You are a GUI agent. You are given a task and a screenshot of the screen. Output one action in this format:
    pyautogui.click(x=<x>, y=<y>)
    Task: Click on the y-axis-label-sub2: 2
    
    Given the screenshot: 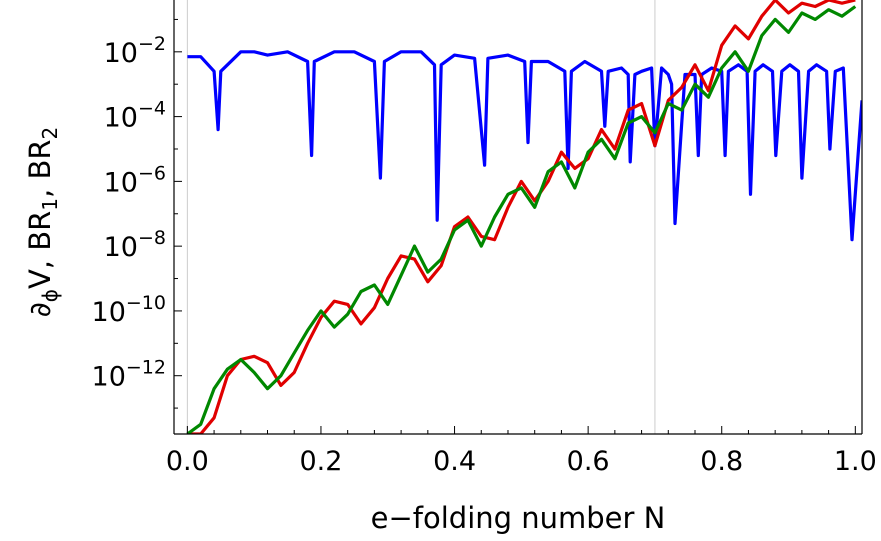 What is the action you would take?
    pyautogui.click(x=50, y=133)
    